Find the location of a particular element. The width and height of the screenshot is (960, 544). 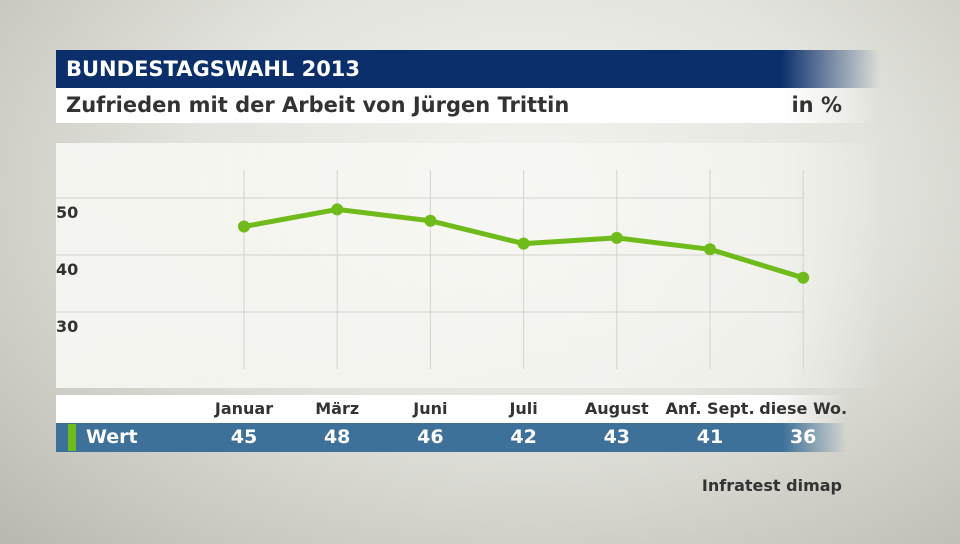

data-label: 43 is located at coordinates (617, 437).